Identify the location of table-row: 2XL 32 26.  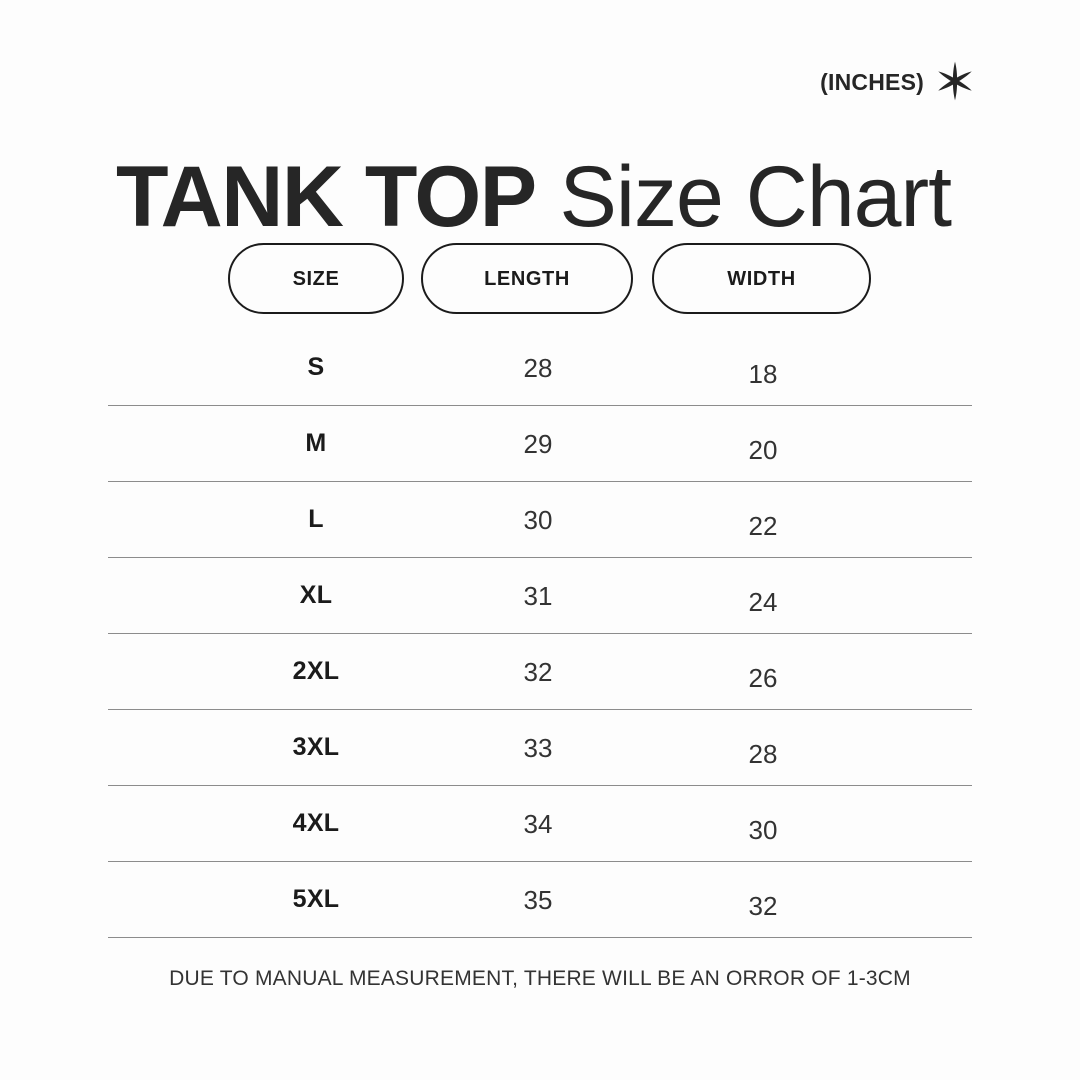
(540, 672).